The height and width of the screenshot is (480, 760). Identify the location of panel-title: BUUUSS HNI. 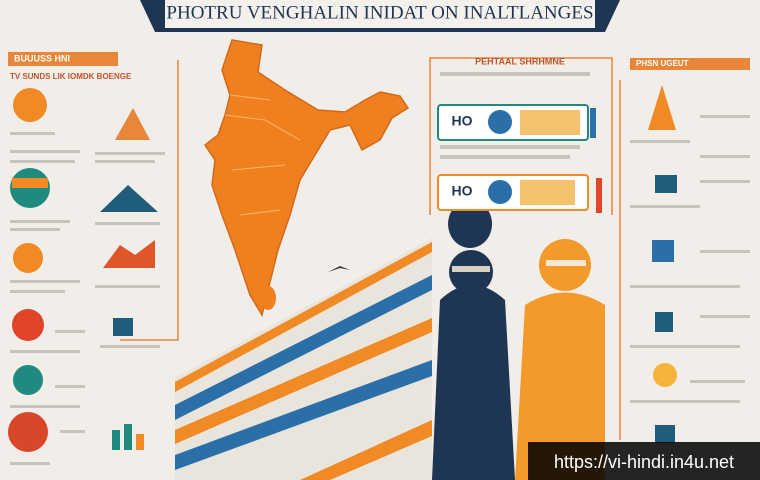
(42, 58).